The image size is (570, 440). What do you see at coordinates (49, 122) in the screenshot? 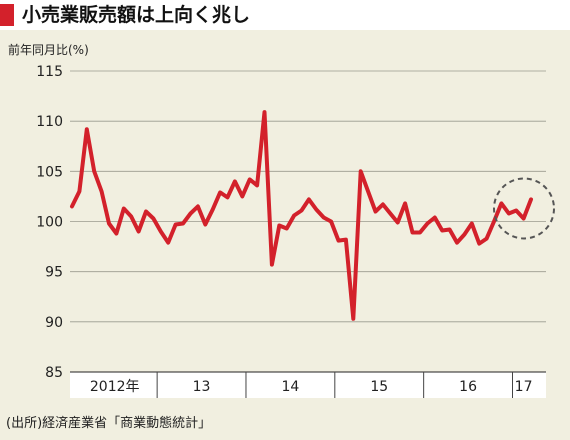
I see `y-tick-label: 110` at bounding box center [49, 122].